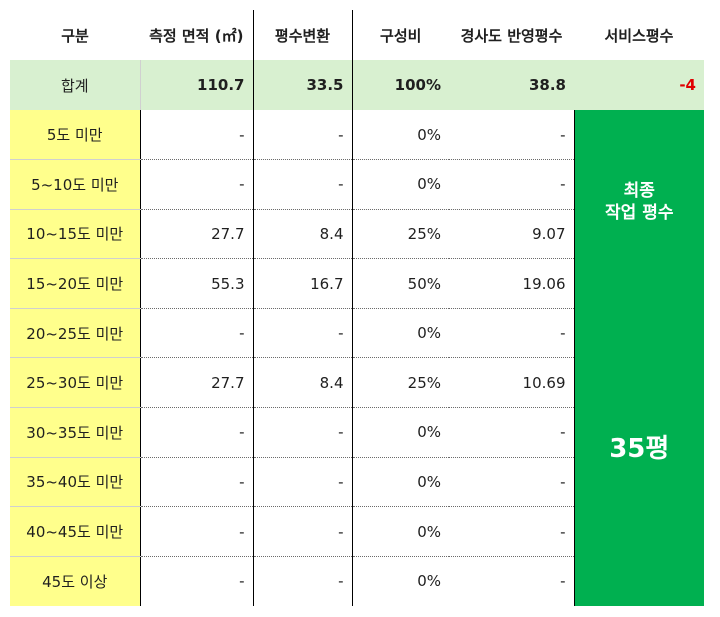 This screenshot has height=617, width=720. What do you see at coordinates (75, 85) in the screenshot?
I see `total-label: 합계` at bounding box center [75, 85].